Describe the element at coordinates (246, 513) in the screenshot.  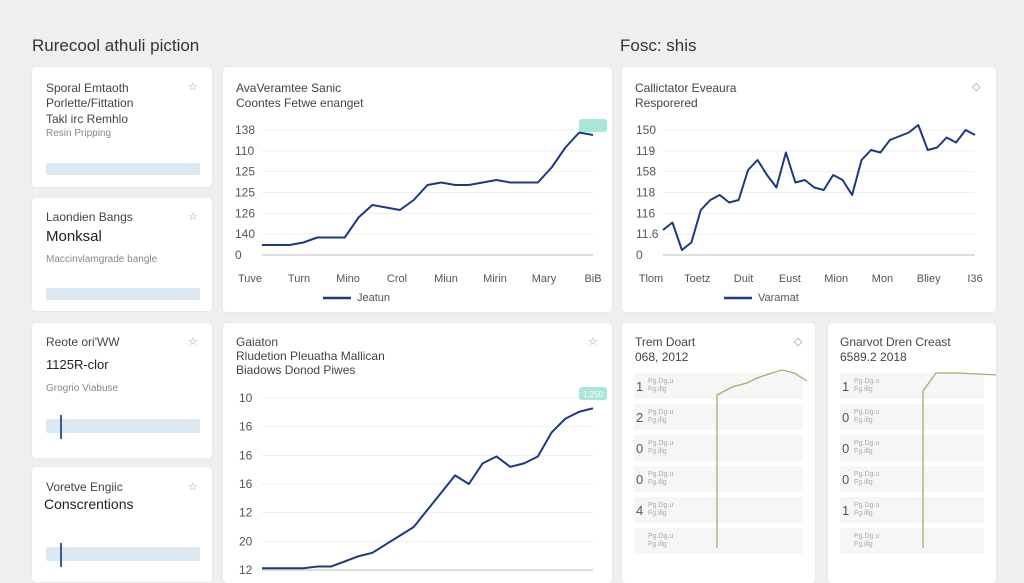
I see `y-tick-label: 12` at that location.